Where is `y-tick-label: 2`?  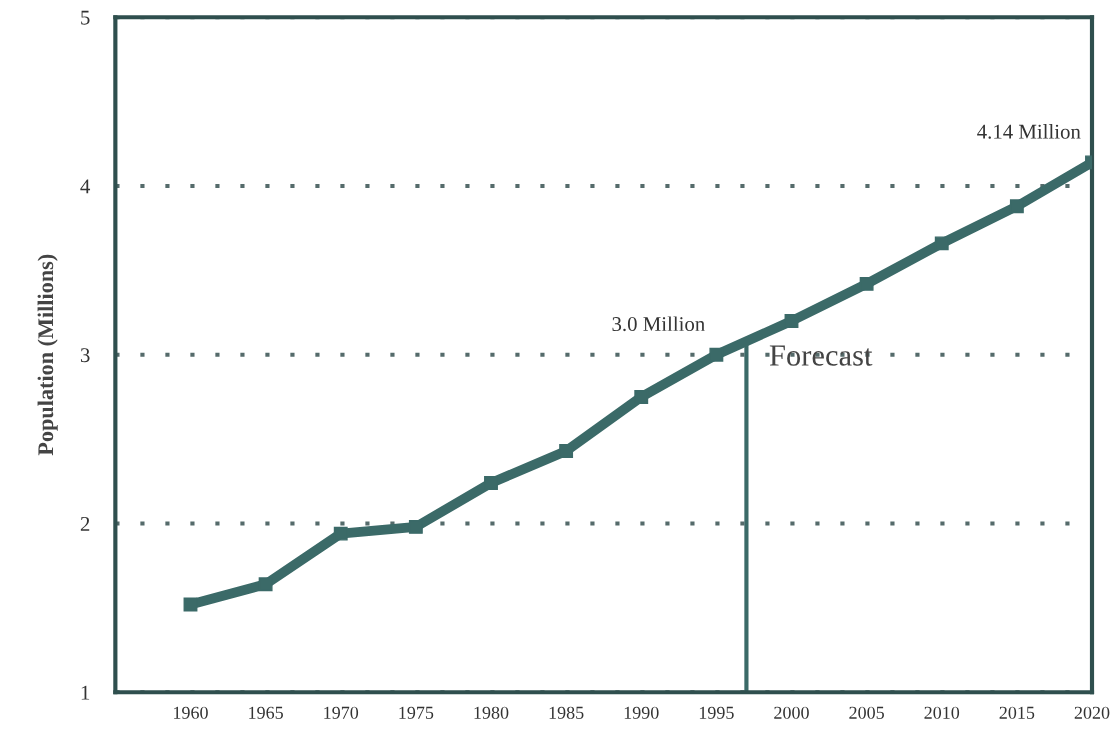
y-tick-label: 2 is located at coordinates (85, 523).